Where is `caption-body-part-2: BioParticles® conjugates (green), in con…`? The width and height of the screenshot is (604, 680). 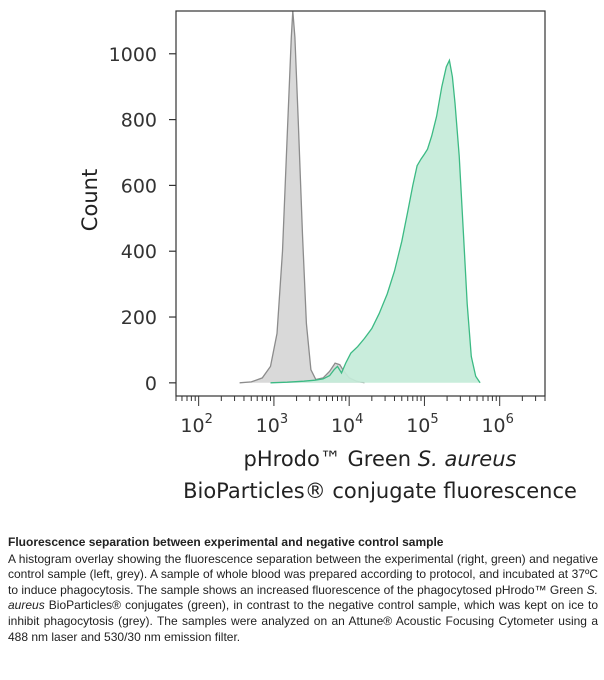 caption-body-part-2: BioParticles® conjugates (green), in con… is located at coordinates (303, 621).